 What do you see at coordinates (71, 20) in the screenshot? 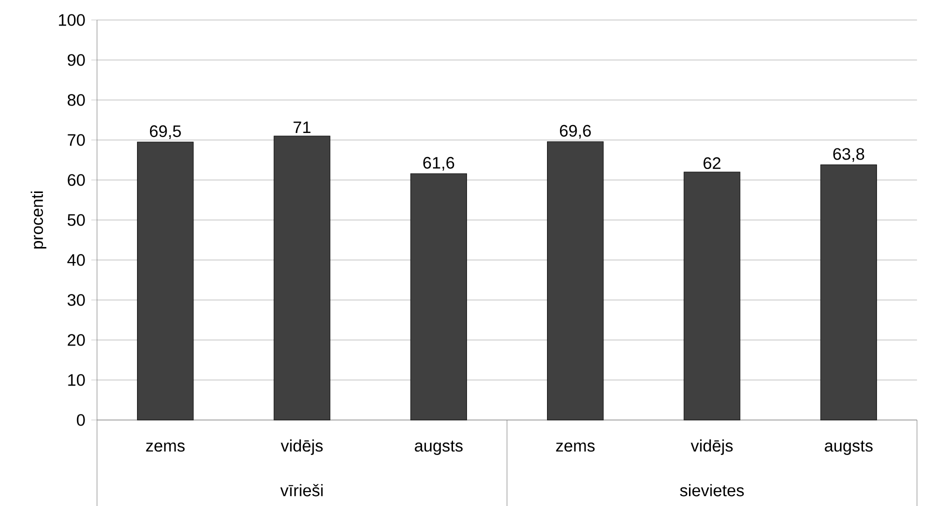
I see `y-tick-label: 100` at bounding box center [71, 20].